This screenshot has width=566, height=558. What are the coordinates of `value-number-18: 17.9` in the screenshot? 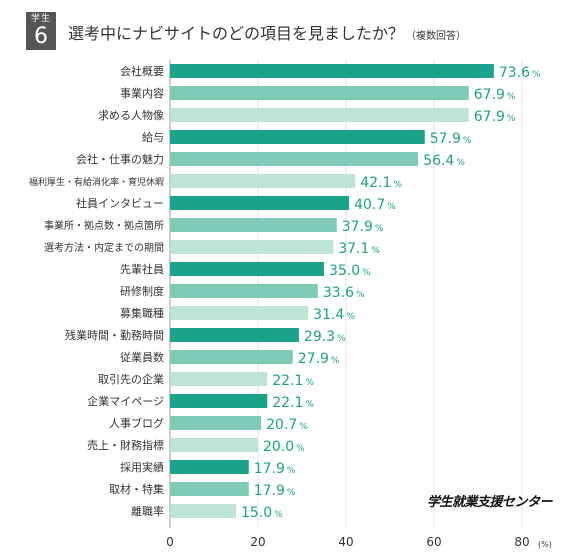 It's located at (269, 469).